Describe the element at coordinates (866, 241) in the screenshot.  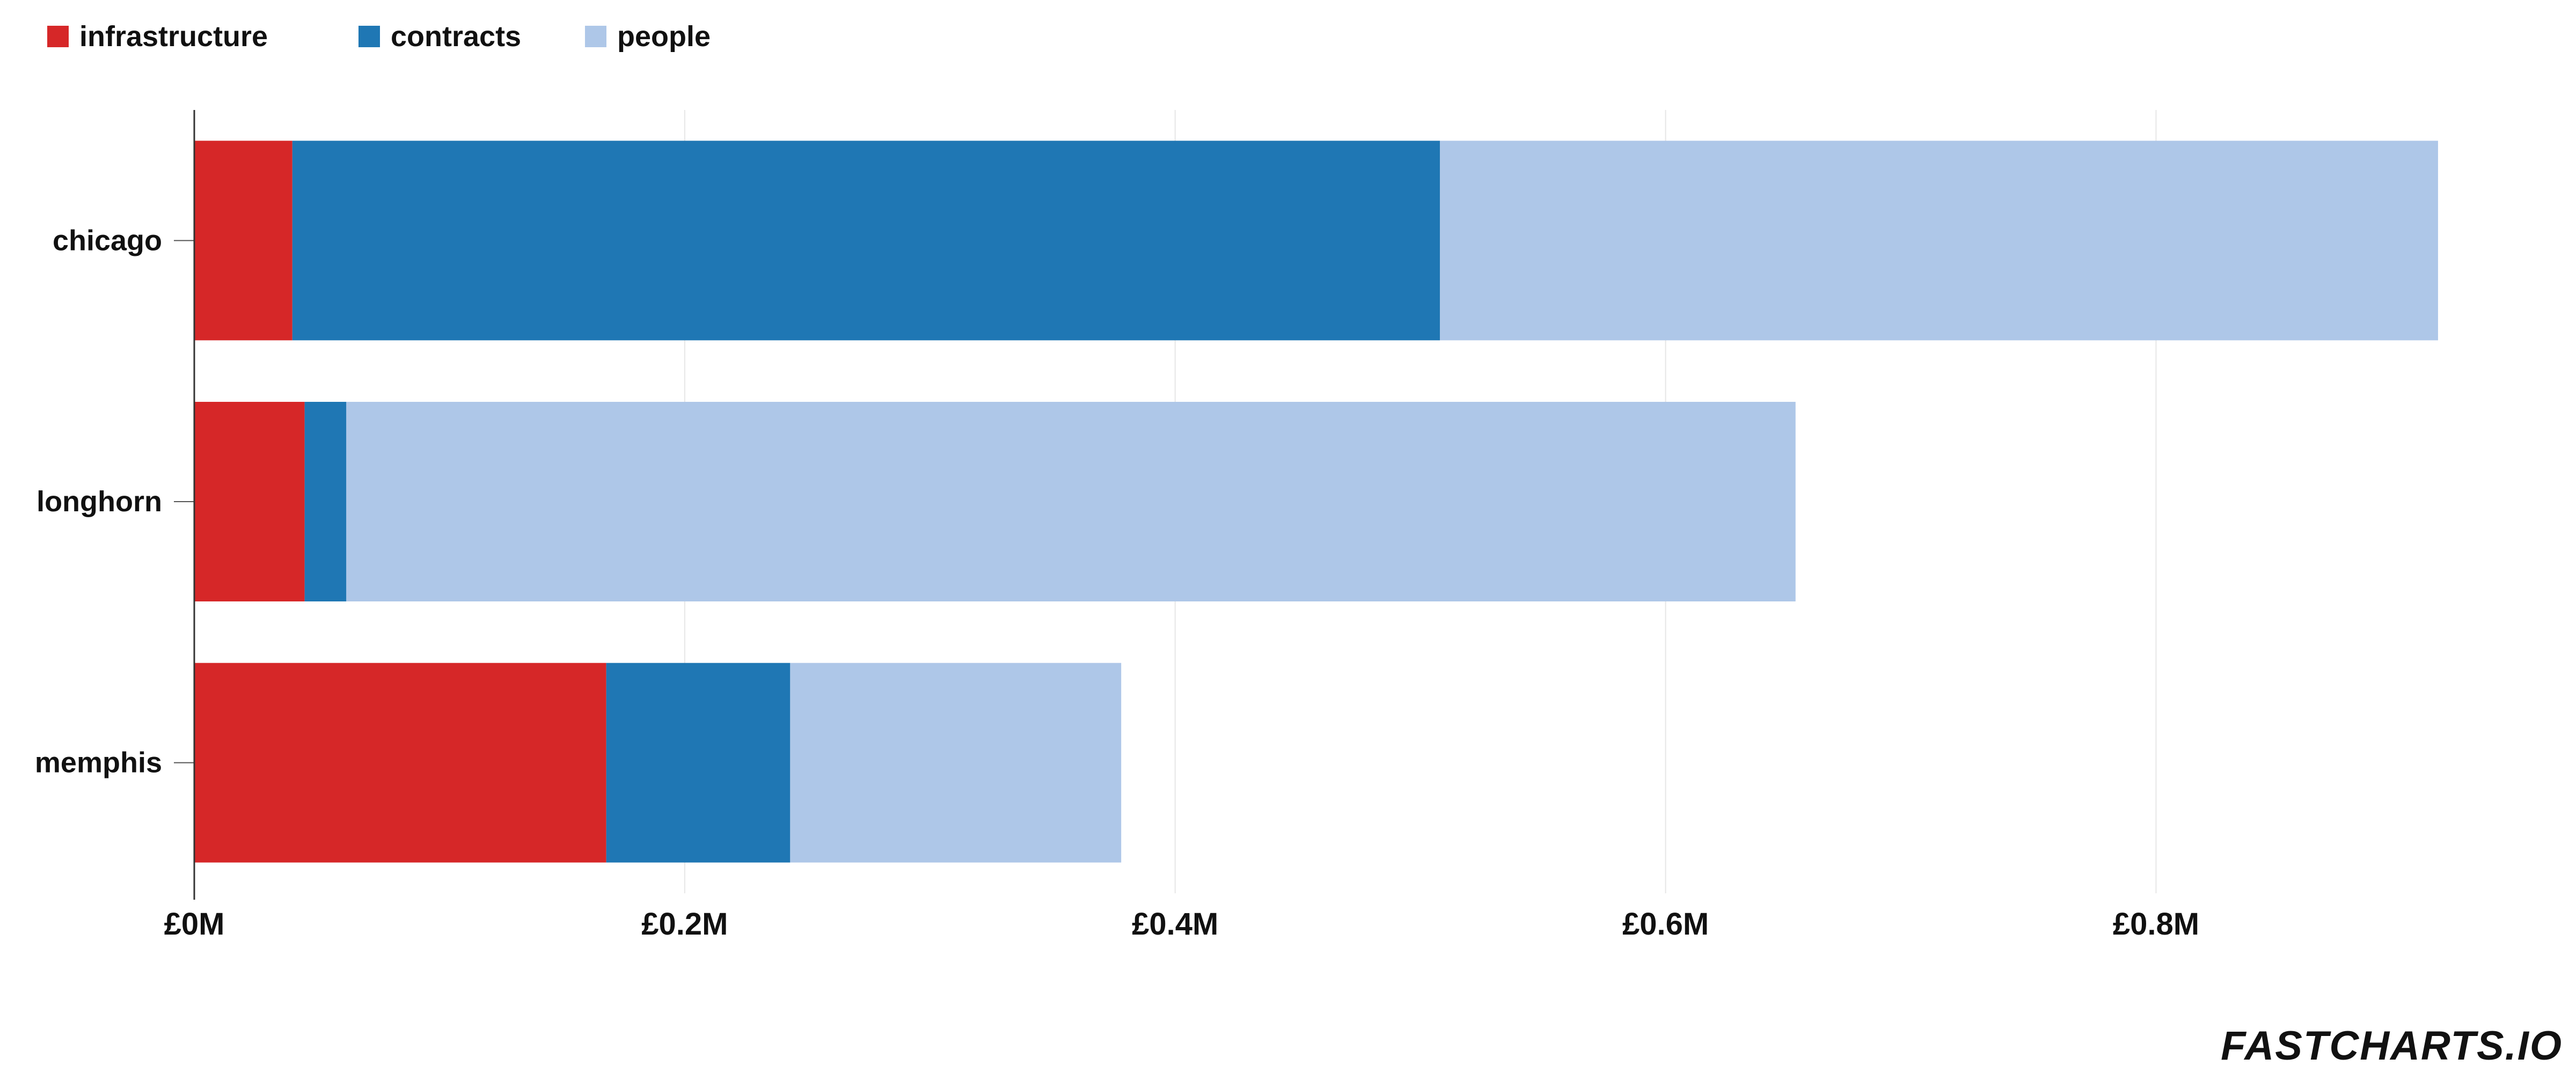
I see `bar-chicago-contracts` at that location.